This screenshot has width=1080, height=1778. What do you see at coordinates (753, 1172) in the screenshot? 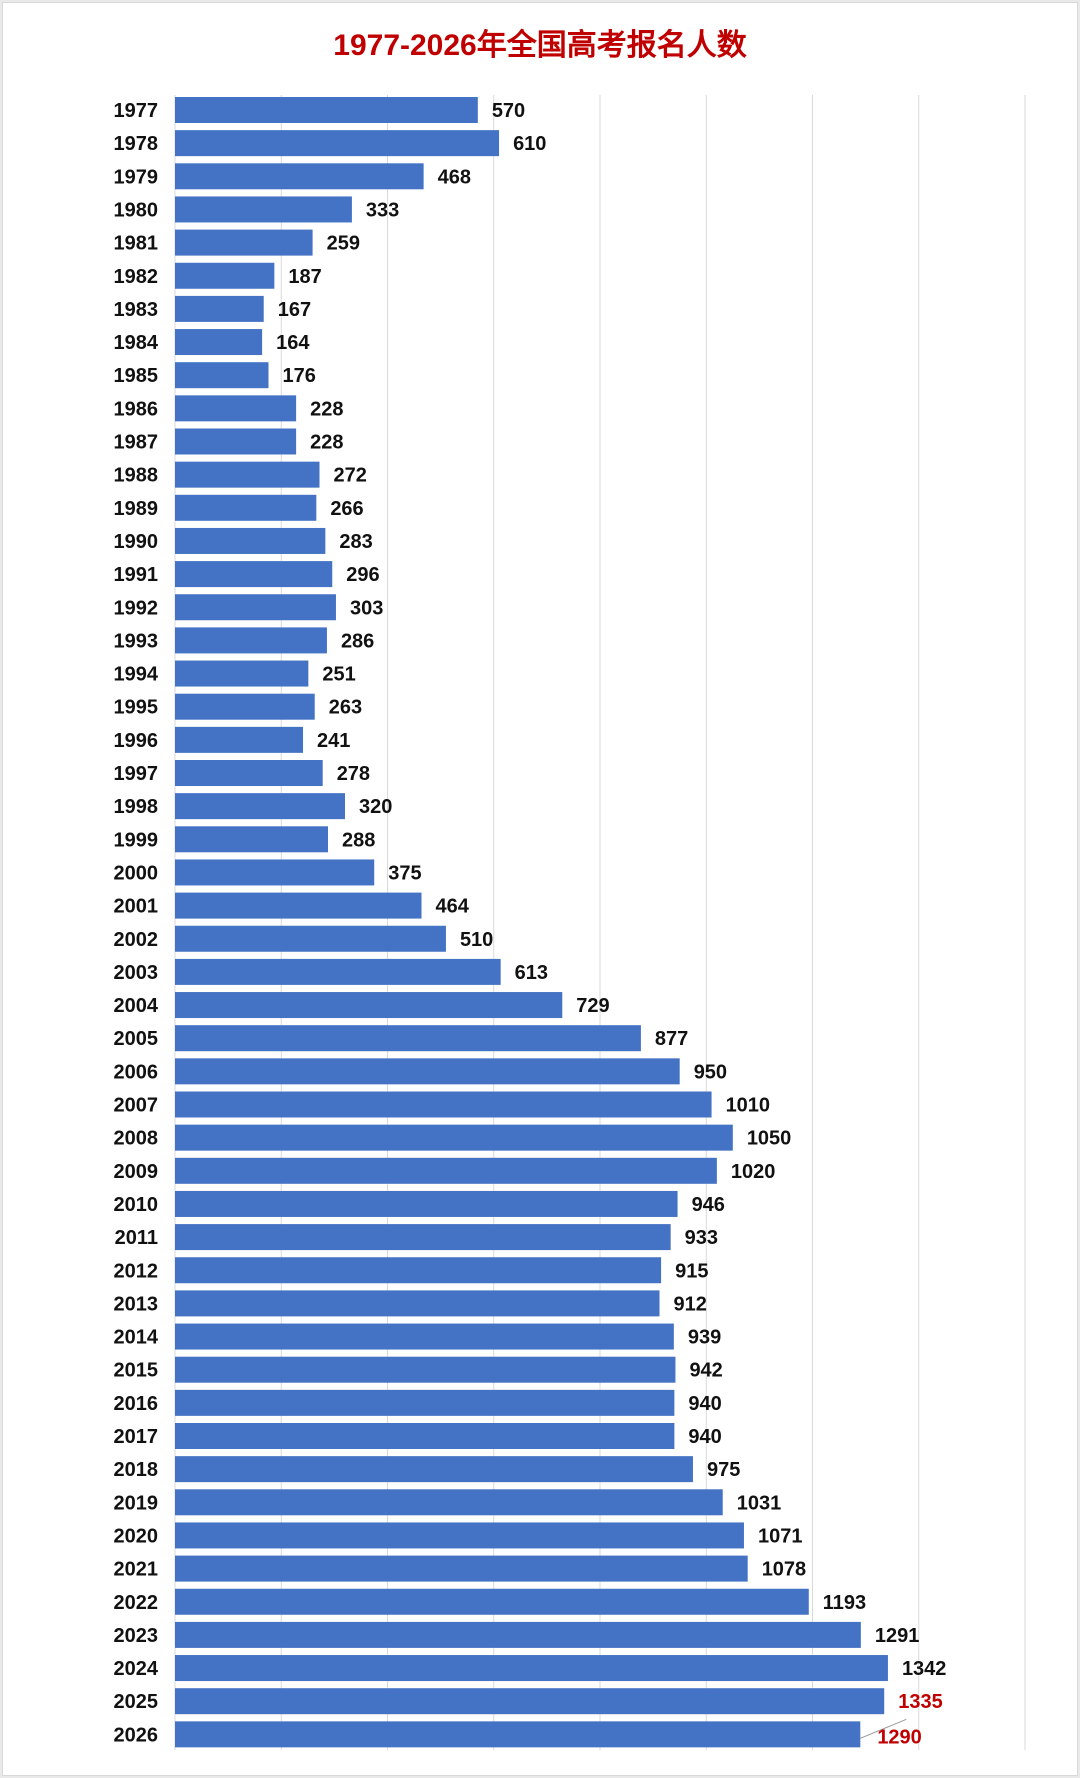
I see `data-label: 1020` at bounding box center [753, 1172].